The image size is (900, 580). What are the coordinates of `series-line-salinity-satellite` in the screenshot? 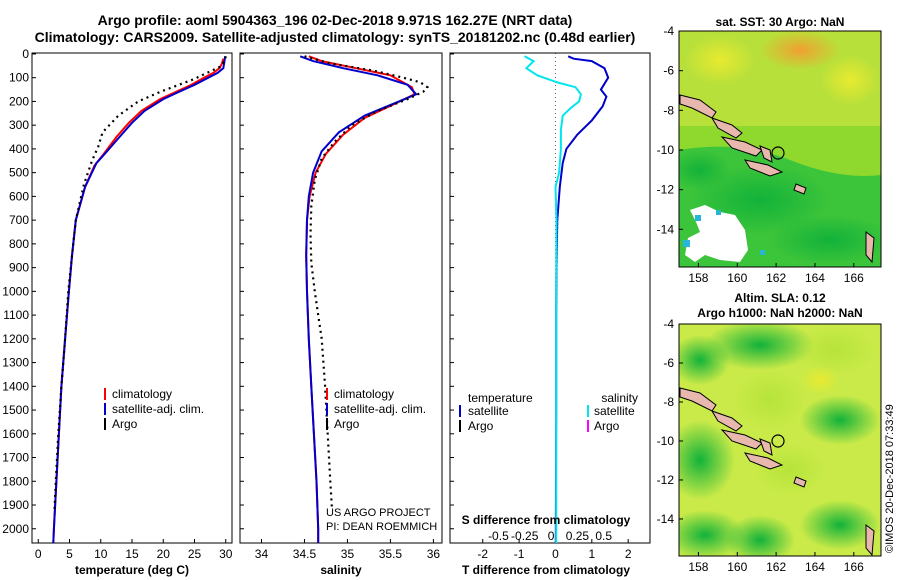 It's located at (553, 299).